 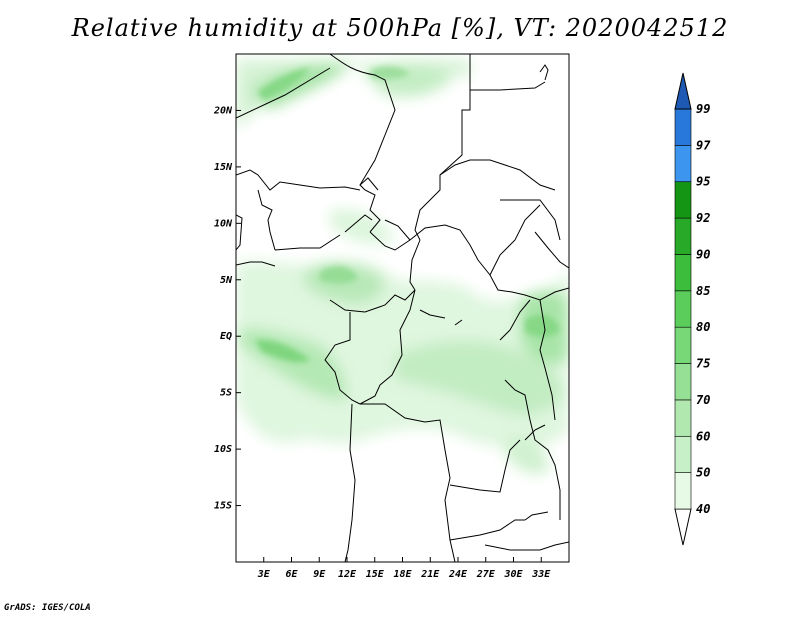 What do you see at coordinates (223, 449) in the screenshot?
I see `lat-tick-label: 10S` at bounding box center [223, 449].